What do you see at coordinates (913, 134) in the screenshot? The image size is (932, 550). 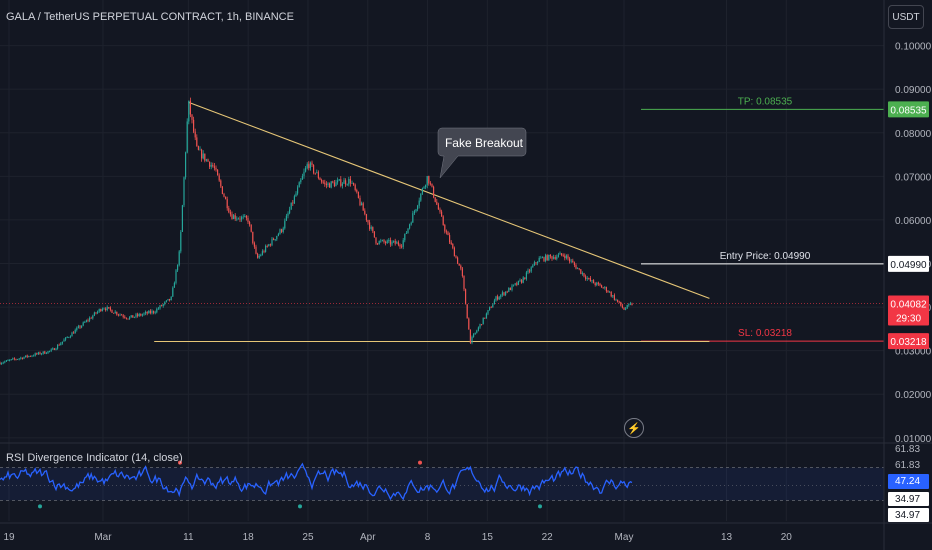 I see `price-tick-label: 0.08000` at bounding box center [913, 134].